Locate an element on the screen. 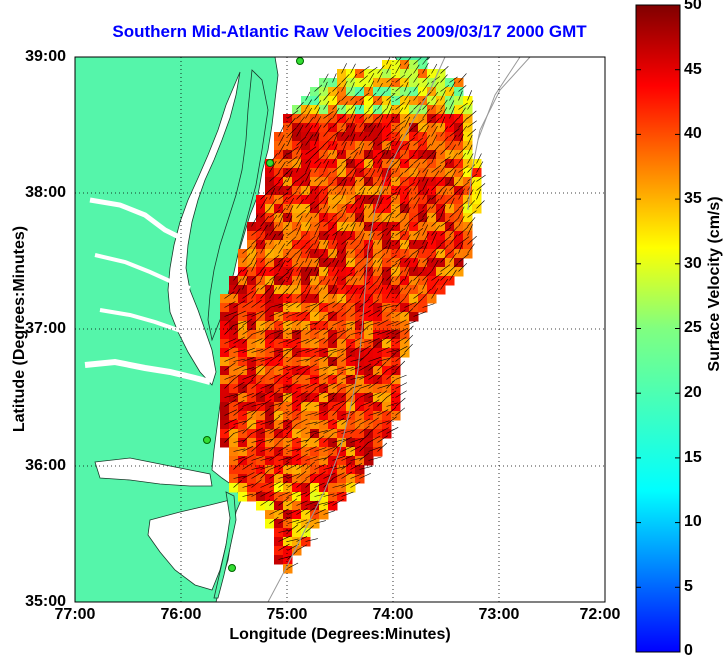 The width and height of the screenshot is (724, 660). y-tick-label: 39:00 is located at coordinates (45, 56).